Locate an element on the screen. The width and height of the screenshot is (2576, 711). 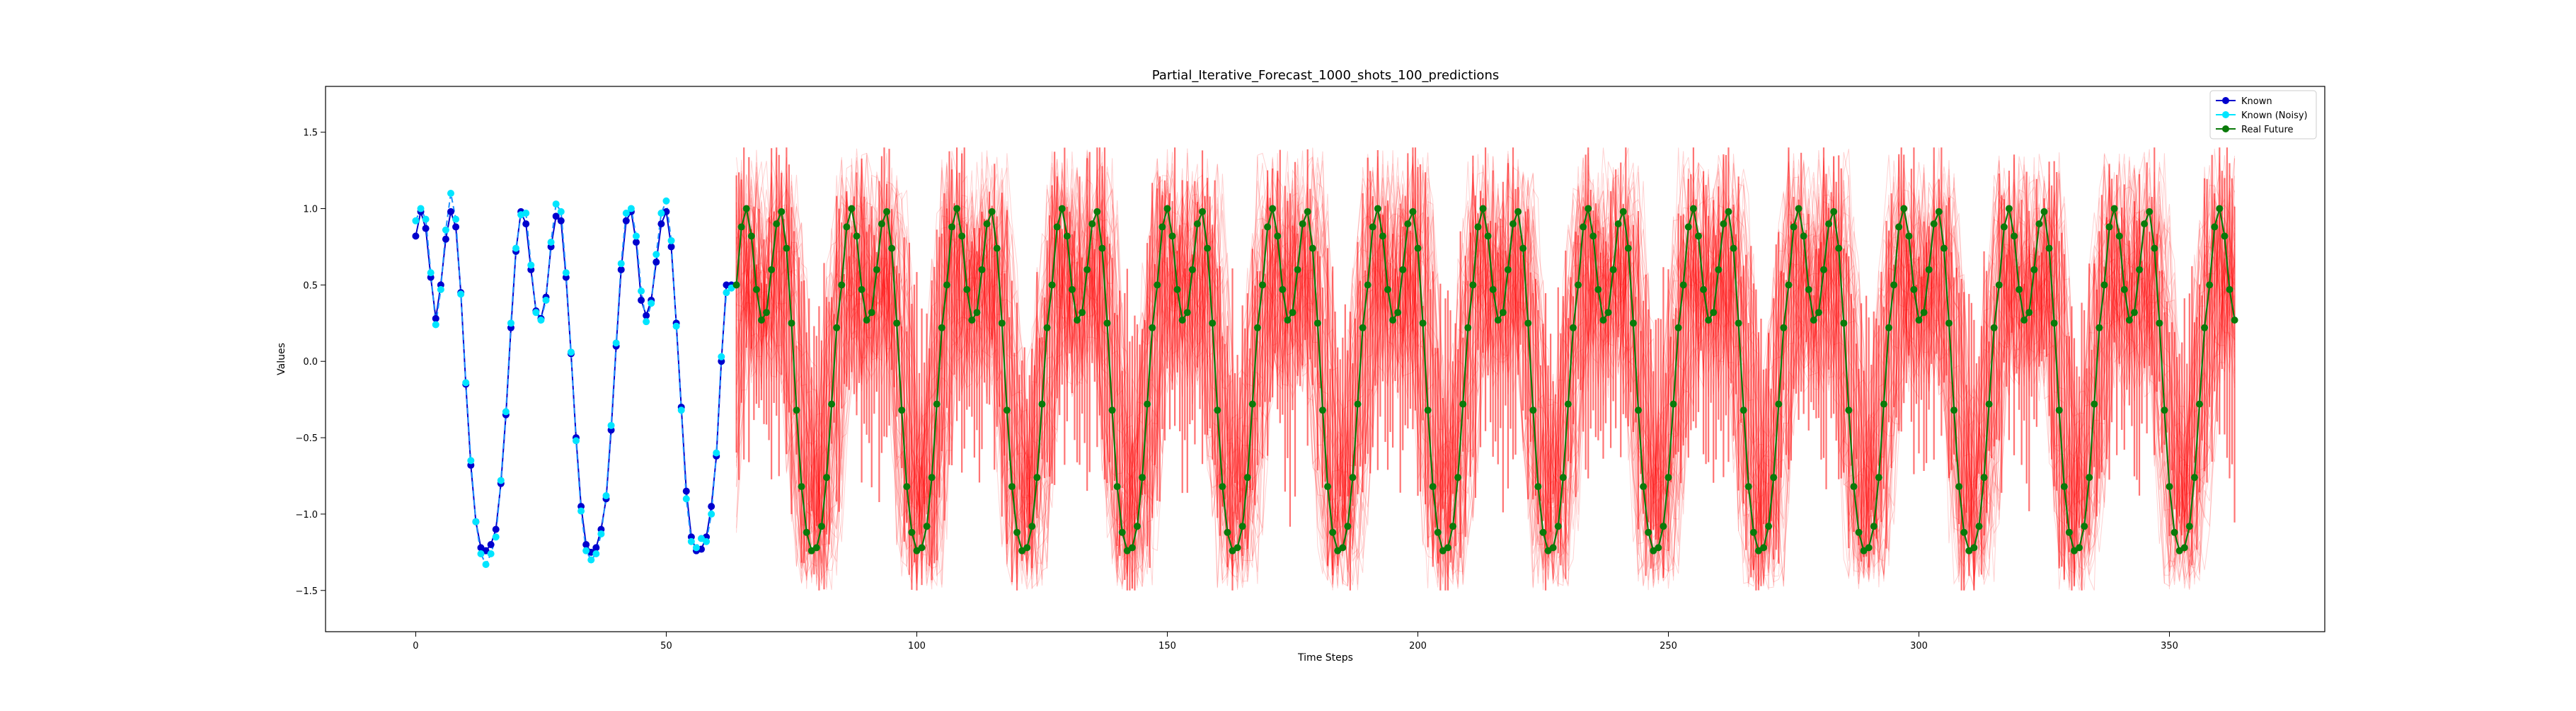
y-tick-label: −1.5 is located at coordinates (307, 591).